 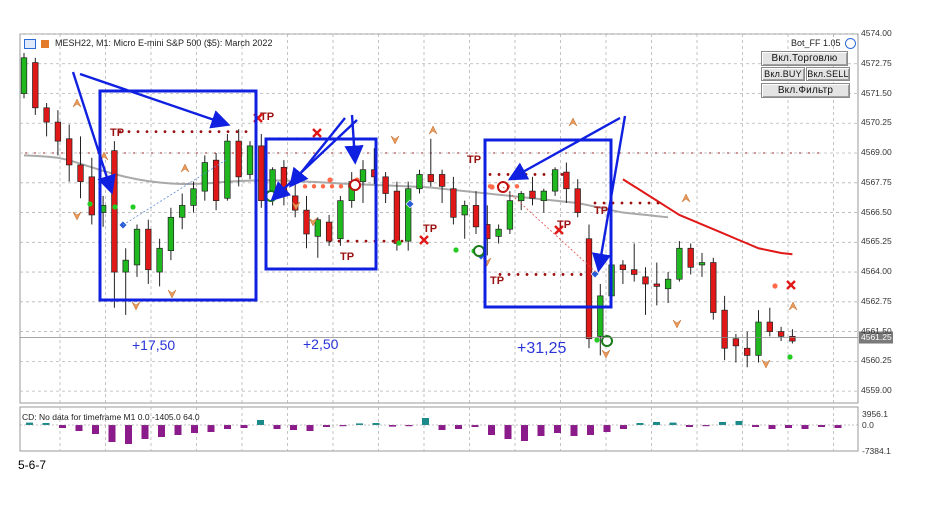 I want to click on enable-filter-button: Вкл.Фильтр, so click(x=805, y=90).